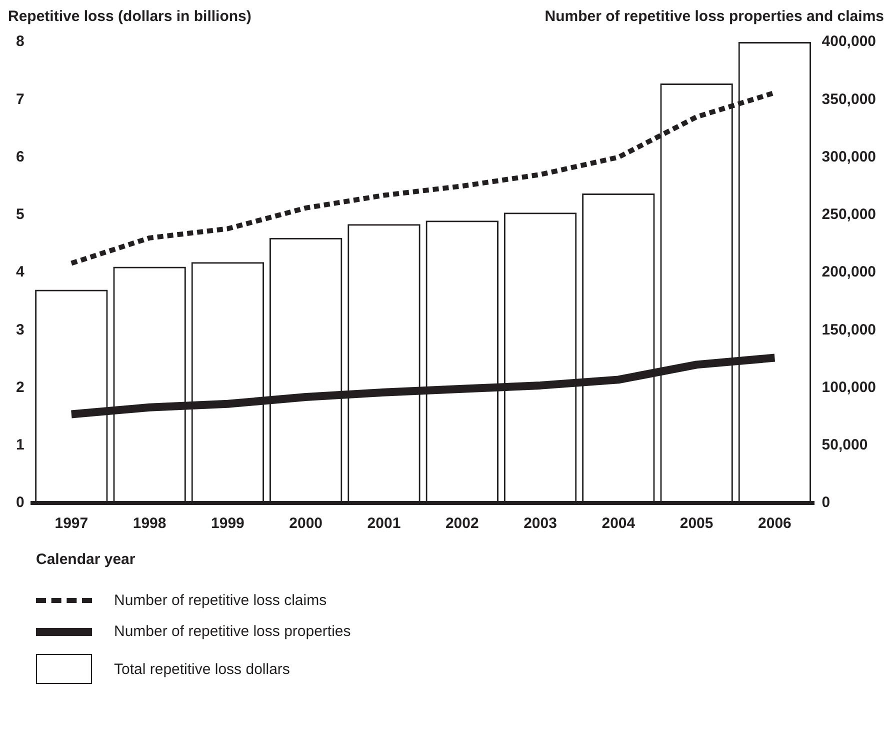 The height and width of the screenshot is (731, 892). Describe the element at coordinates (220, 600) in the screenshot. I see `legend-label: Number of repetitive loss claims` at that location.